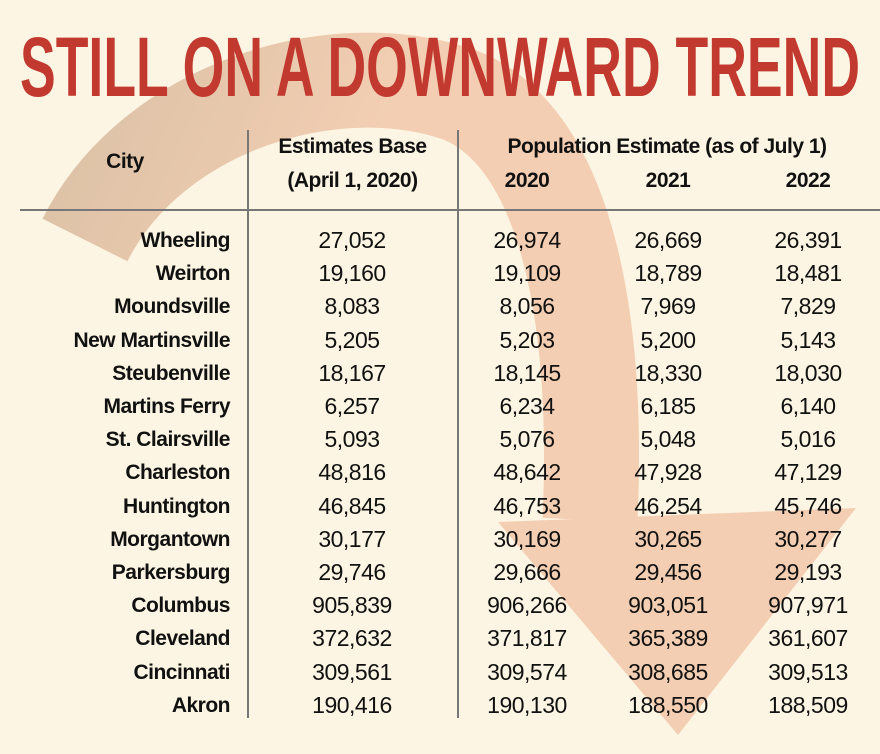 The image size is (880, 754). I want to click on estimates-base-value: 309,561, so click(352, 671).